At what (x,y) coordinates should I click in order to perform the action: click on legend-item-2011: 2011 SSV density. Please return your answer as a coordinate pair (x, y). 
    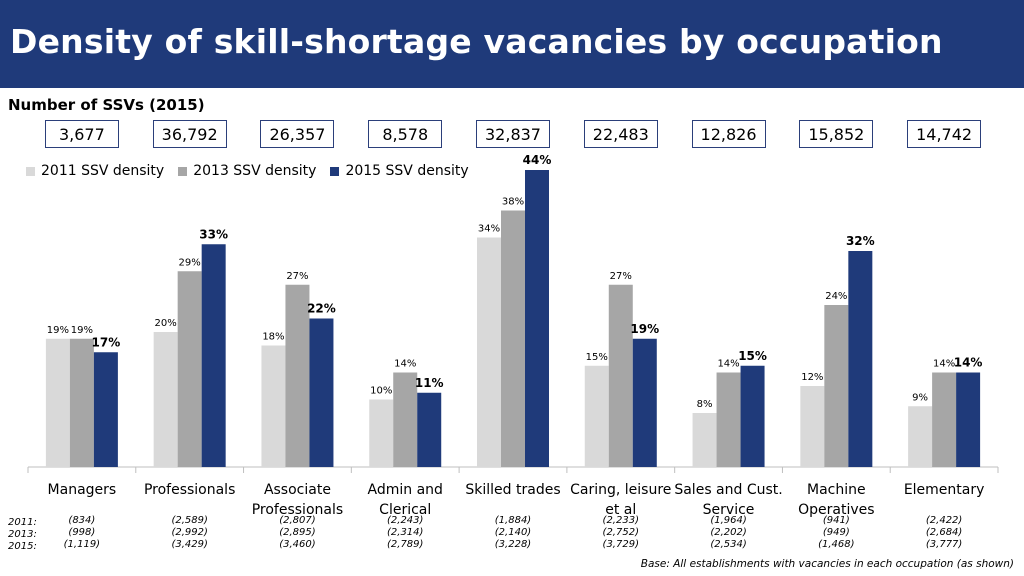
    Looking at the image, I should click on (95, 171).